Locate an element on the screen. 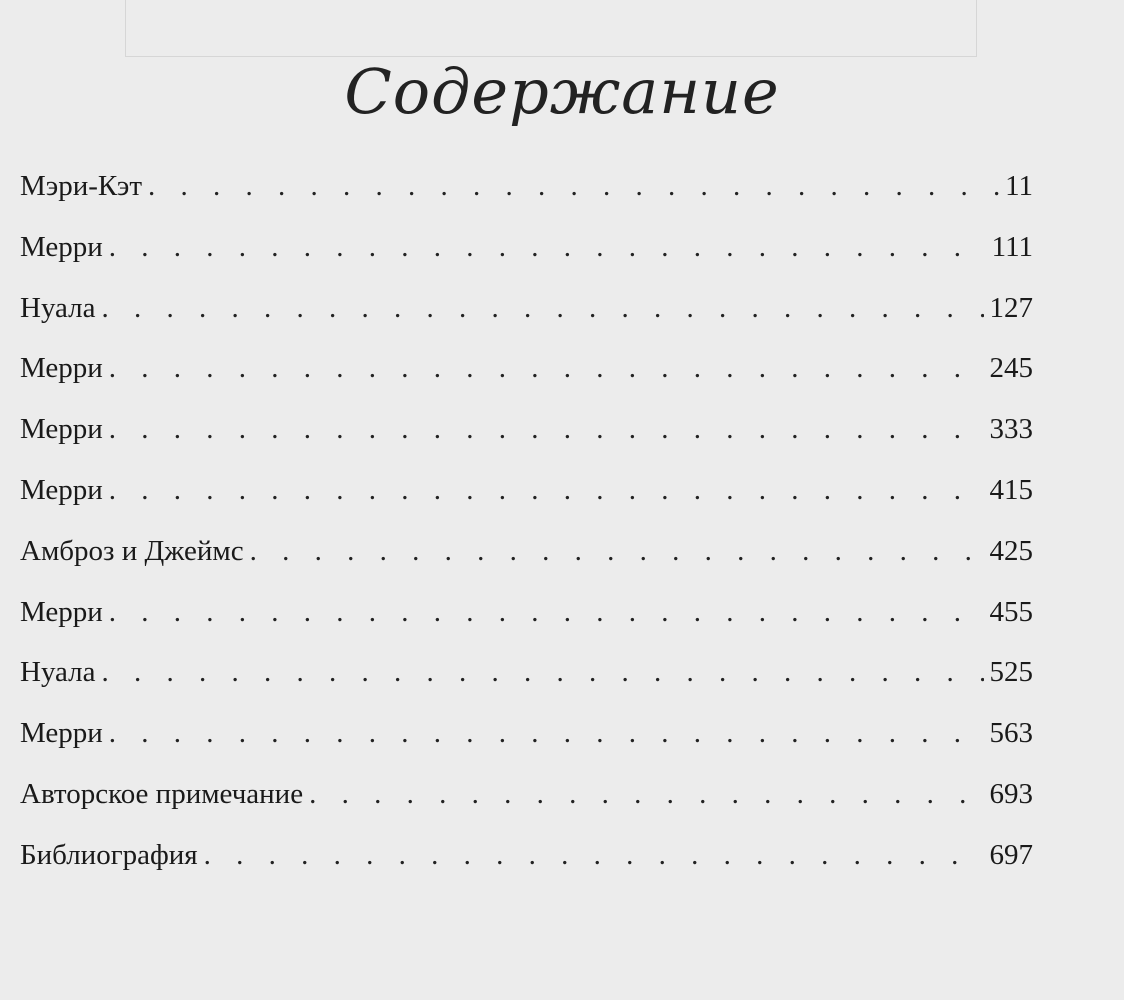  bleed-through-frame is located at coordinates (551, 28).